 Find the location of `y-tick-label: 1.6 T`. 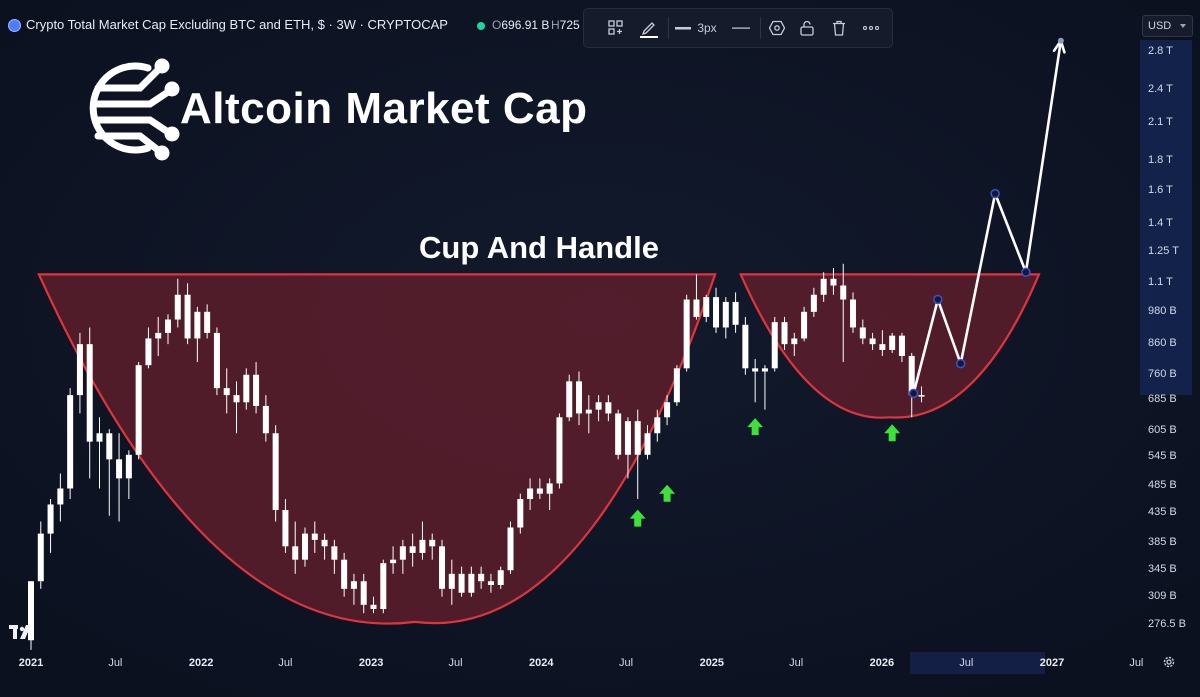

y-tick-label: 1.6 T is located at coordinates (1160, 189).